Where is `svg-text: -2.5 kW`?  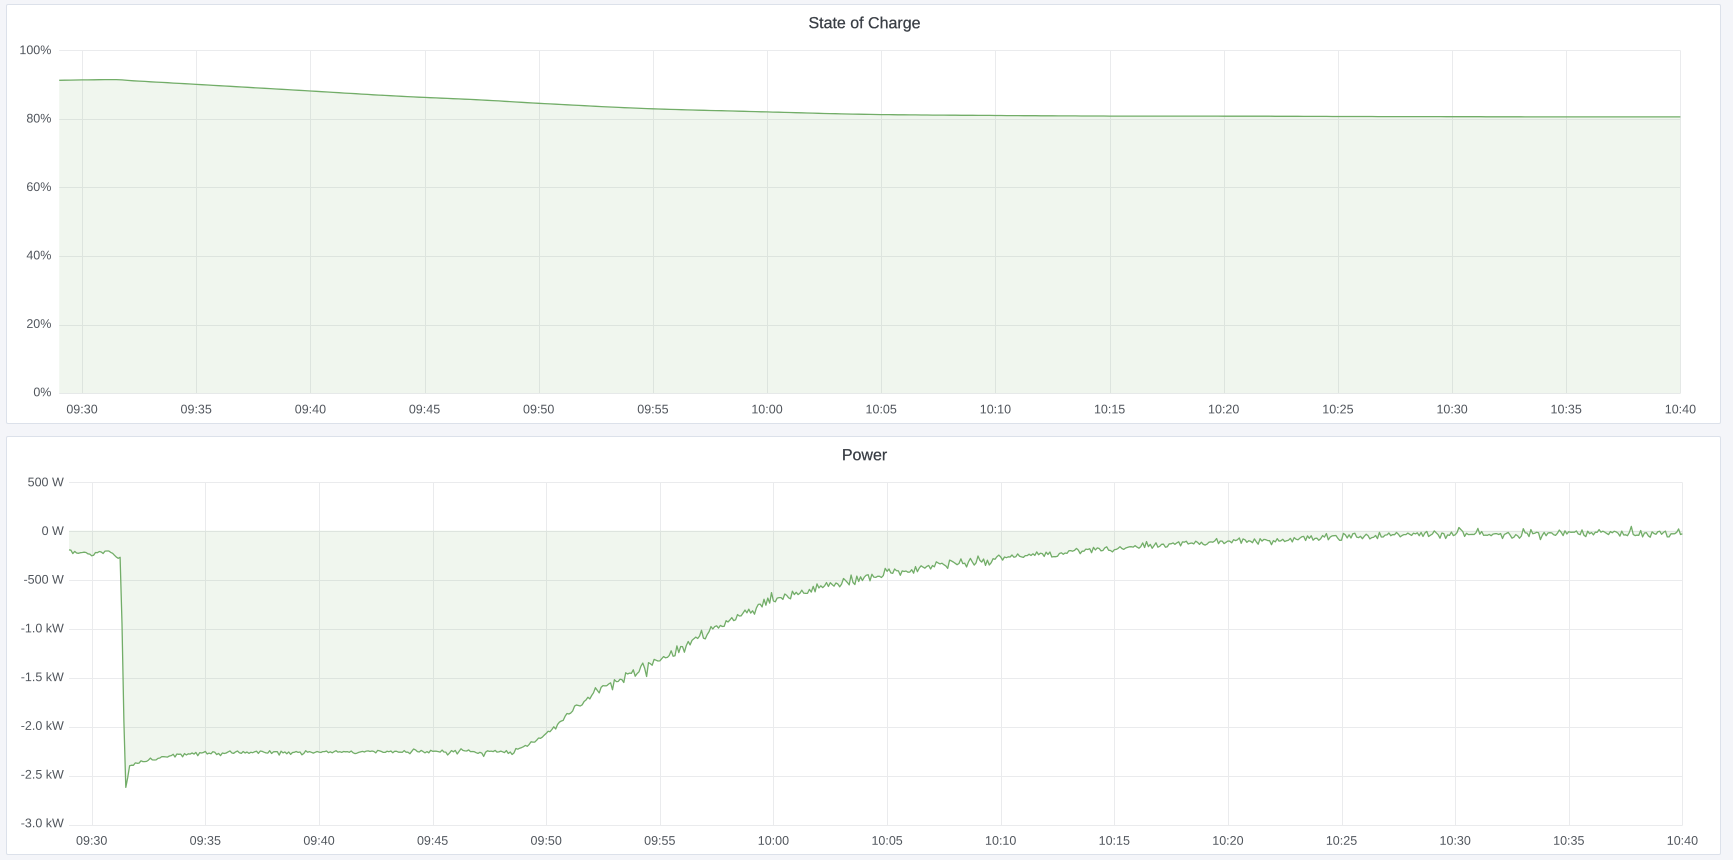
svg-text: -2.5 kW is located at coordinates (42, 775).